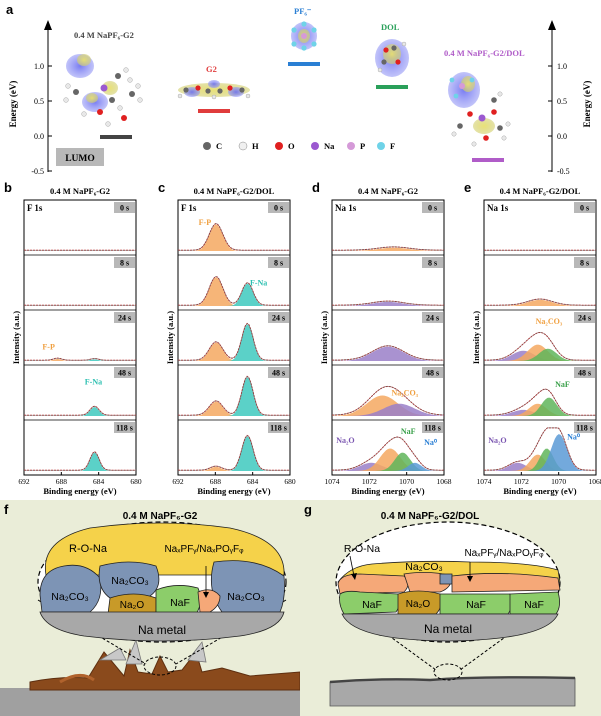 The width and height of the screenshot is (601, 716). Describe the element at coordinates (540, 191) in the screenshot. I see `xps-panel-title: 0.4 M NaPF₆-G2/DOL` at that location.